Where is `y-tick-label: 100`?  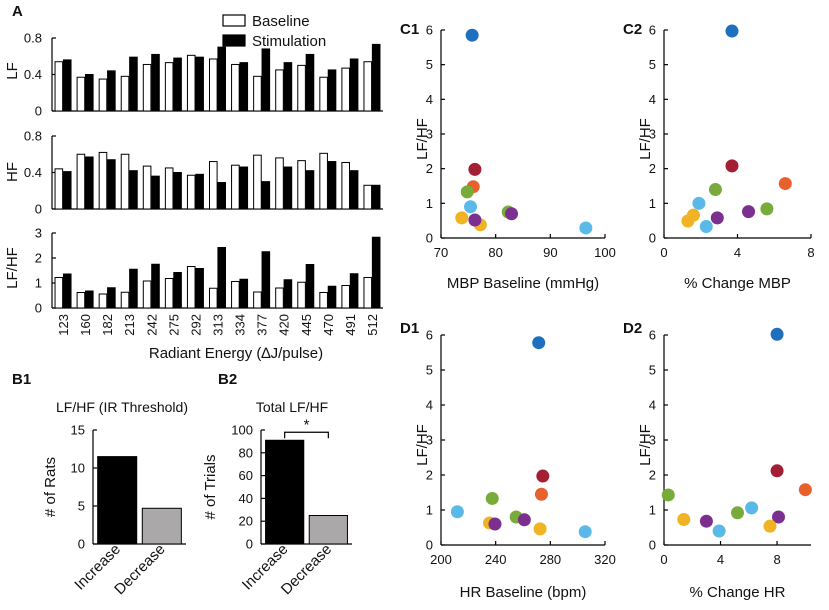
y-tick-label: 100 is located at coordinates (242, 430).